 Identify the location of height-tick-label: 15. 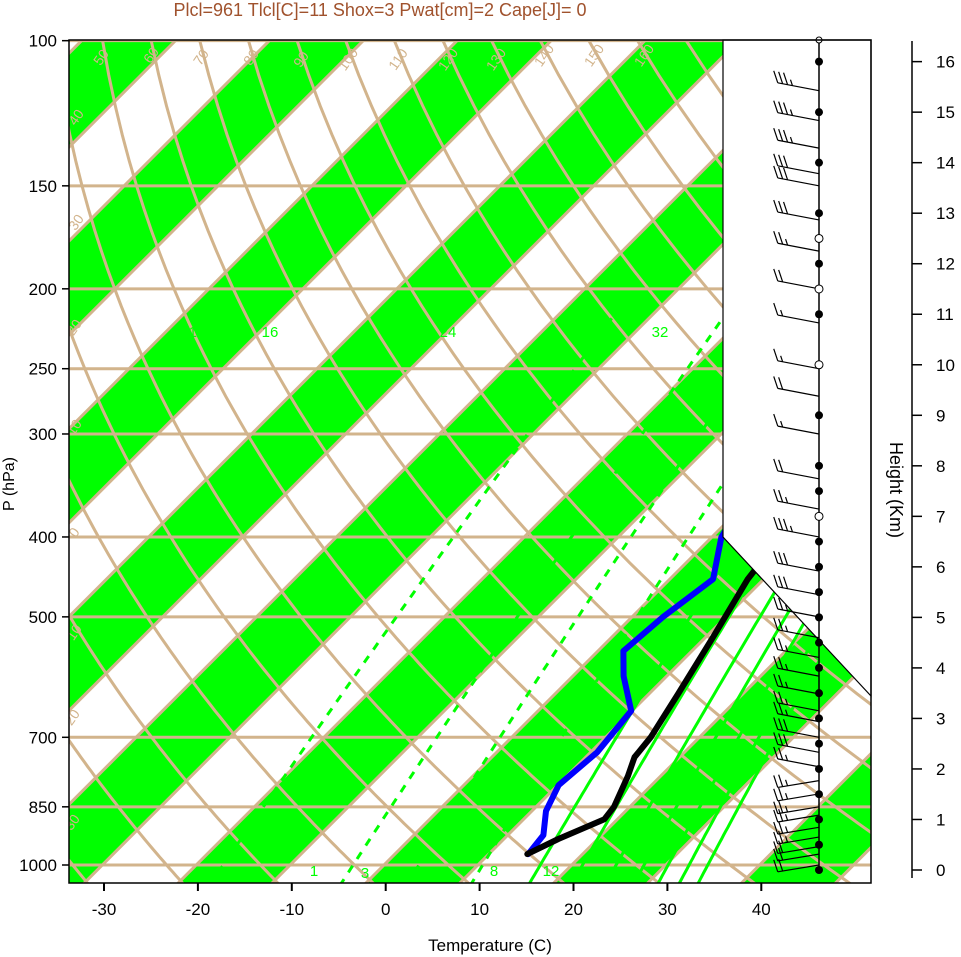
(945, 112).